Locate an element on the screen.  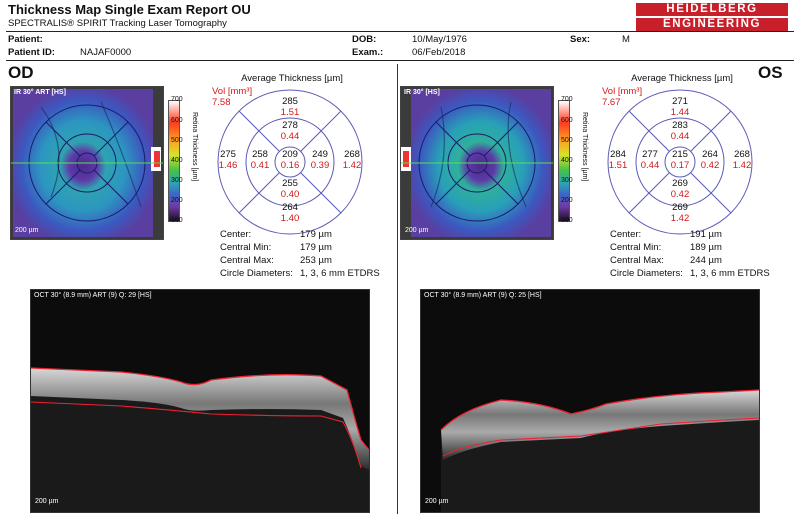
os-etdrs-inner-left-thickness: 277 is located at coordinates (650, 154).